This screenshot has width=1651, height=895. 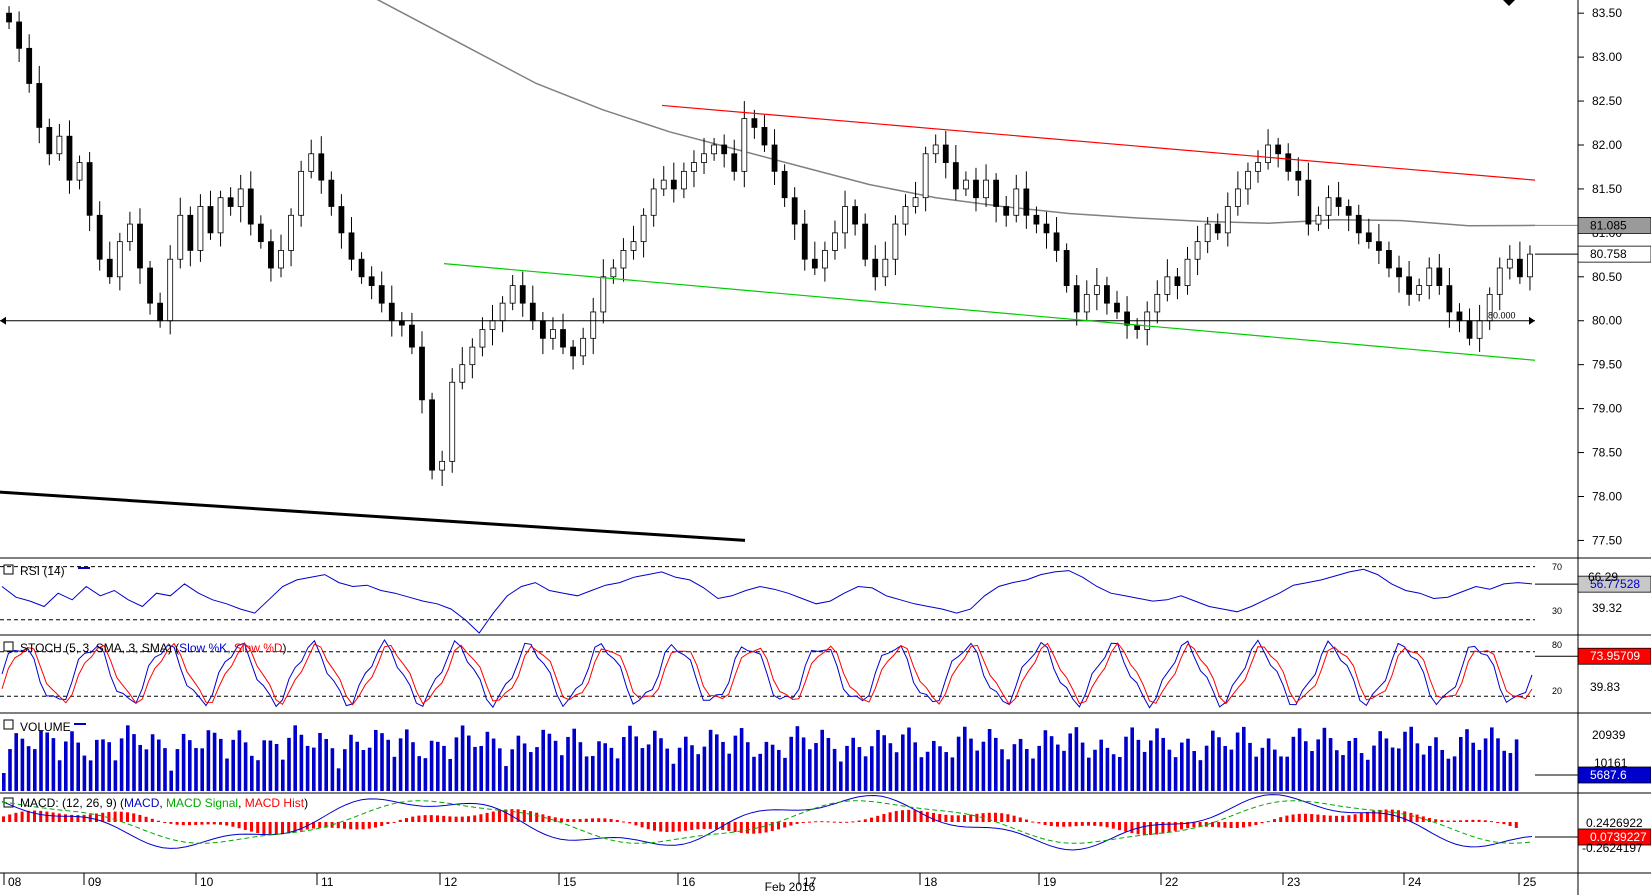 What do you see at coordinates (1614, 254) in the screenshot?
I see `last-price-tag: 80.758` at bounding box center [1614, 254].